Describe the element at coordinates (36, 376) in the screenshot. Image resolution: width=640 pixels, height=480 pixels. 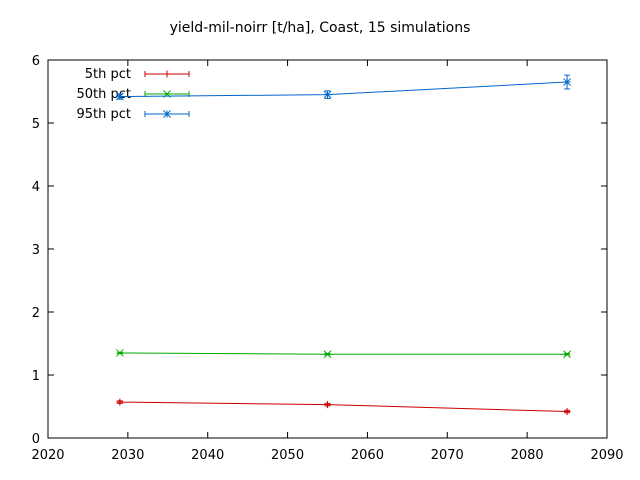
I see `y-tick-label: 1` at that location.